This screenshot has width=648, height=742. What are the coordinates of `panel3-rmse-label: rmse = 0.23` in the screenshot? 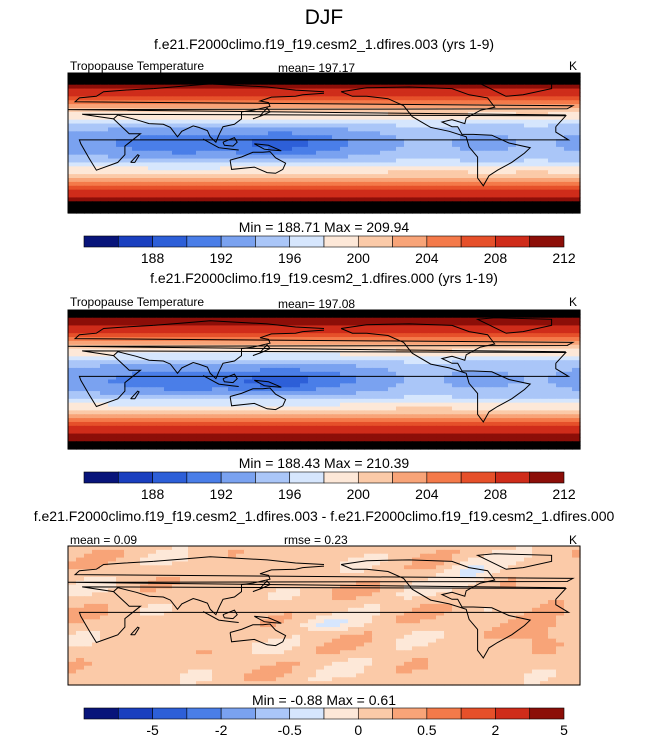 It's located at (316, 540).